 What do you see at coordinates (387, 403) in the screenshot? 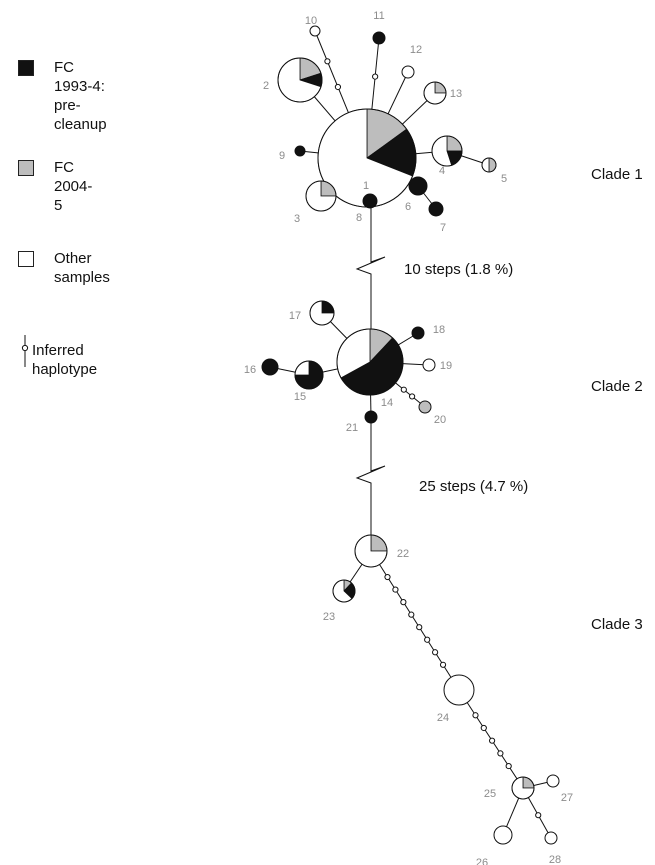
I see `haplotype-label-14: 14` at bounding box center [387, 403].